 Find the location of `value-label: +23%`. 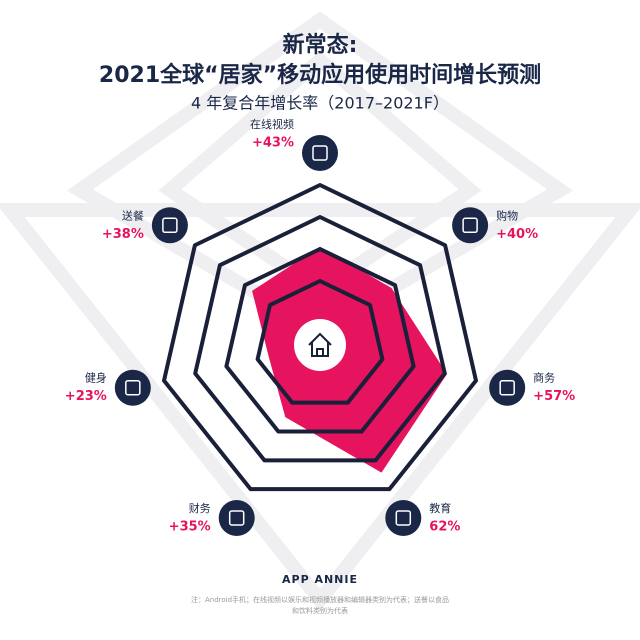

value-label: +23% is located at coordinates (86, 396).